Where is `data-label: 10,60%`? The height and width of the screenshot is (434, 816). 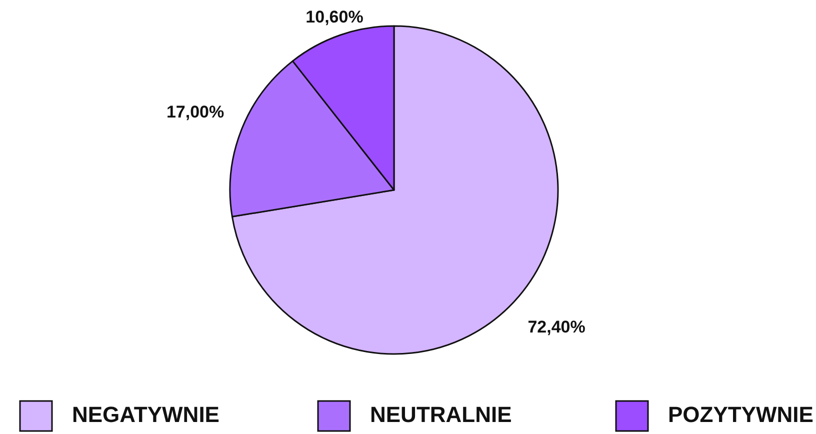 data-label: 10,60% is located at coordinates (335, 16).